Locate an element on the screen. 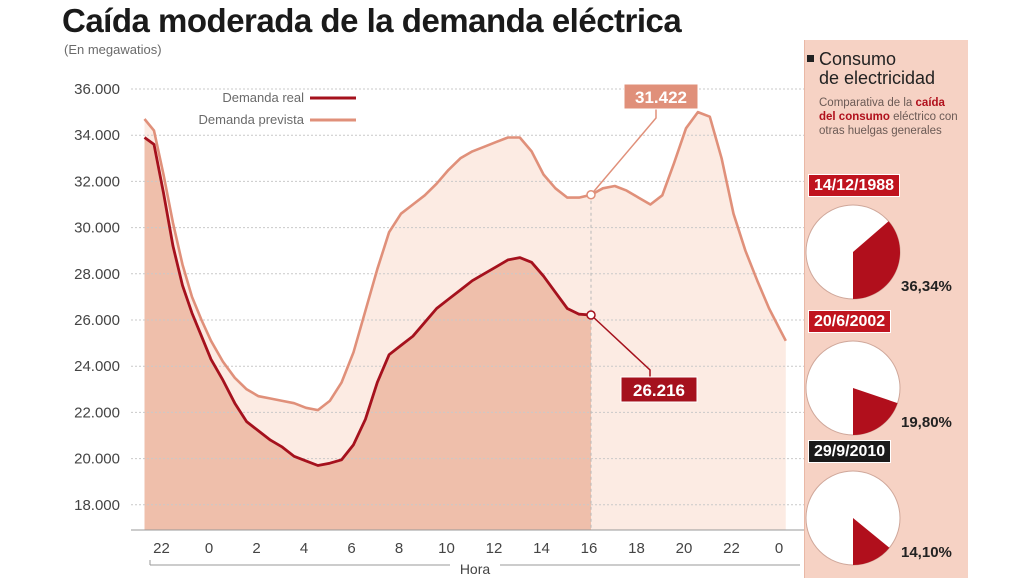 Image resolution: width=1028 pixels, height=578 pixels. x-tick-label: 8 is located at coordinates (399, 548).